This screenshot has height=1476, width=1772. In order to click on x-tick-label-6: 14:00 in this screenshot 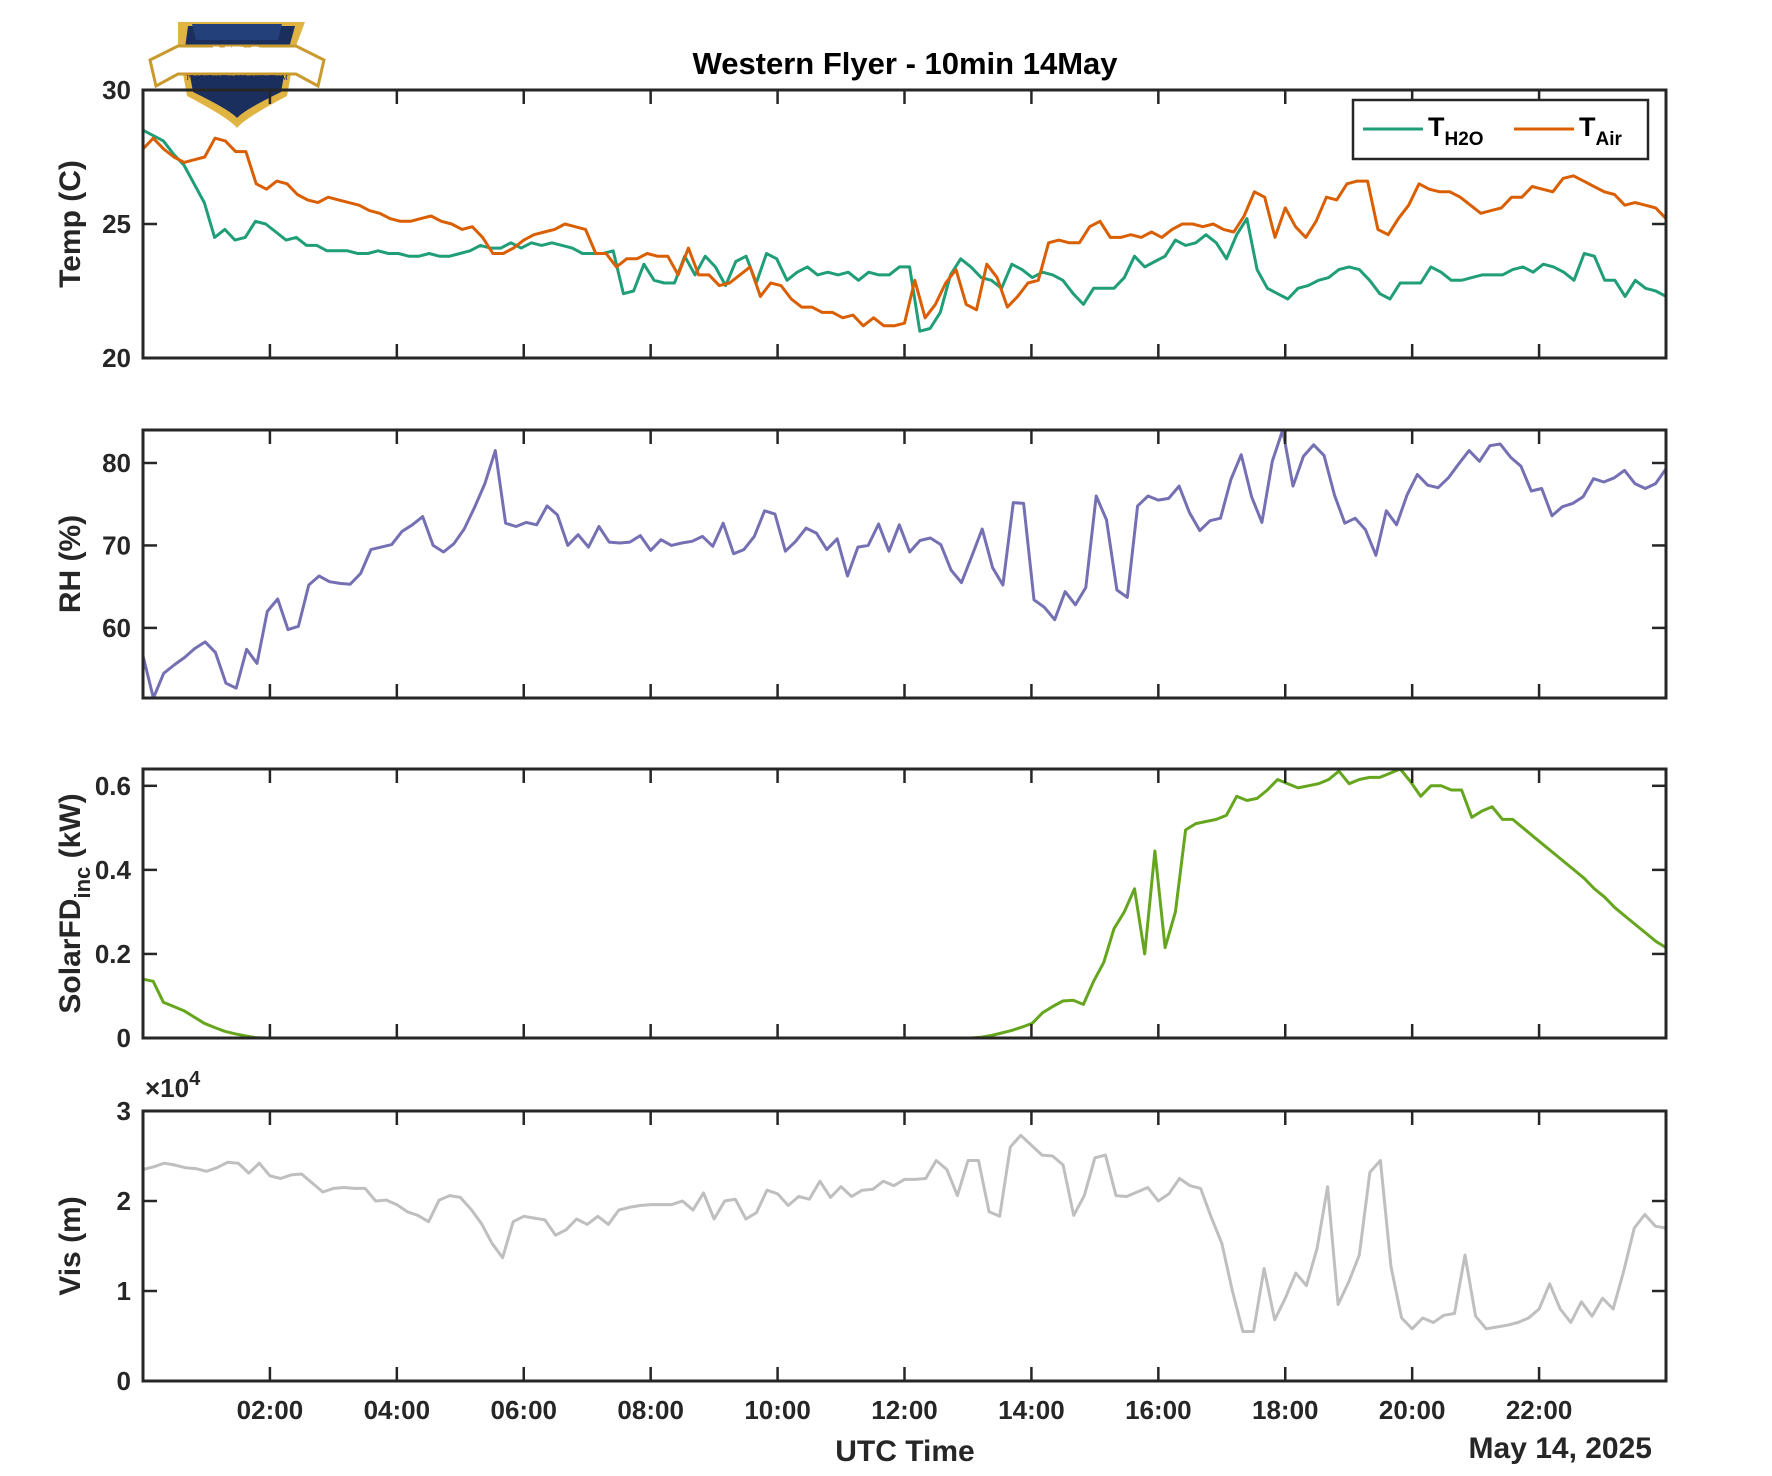, I will do `click(1031, 1410)`.